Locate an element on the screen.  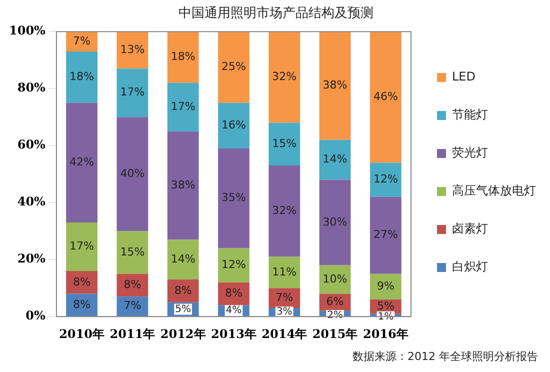
data-label: 16% is located at coordinates (234, 125).